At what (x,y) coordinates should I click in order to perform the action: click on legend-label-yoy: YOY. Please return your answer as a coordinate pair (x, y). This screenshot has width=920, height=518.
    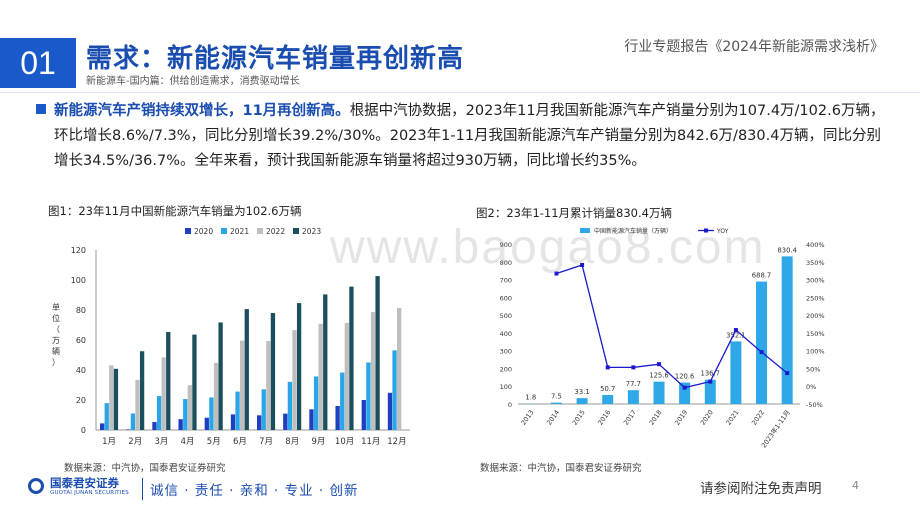
    Looking at the image, I should click on (722, 231).